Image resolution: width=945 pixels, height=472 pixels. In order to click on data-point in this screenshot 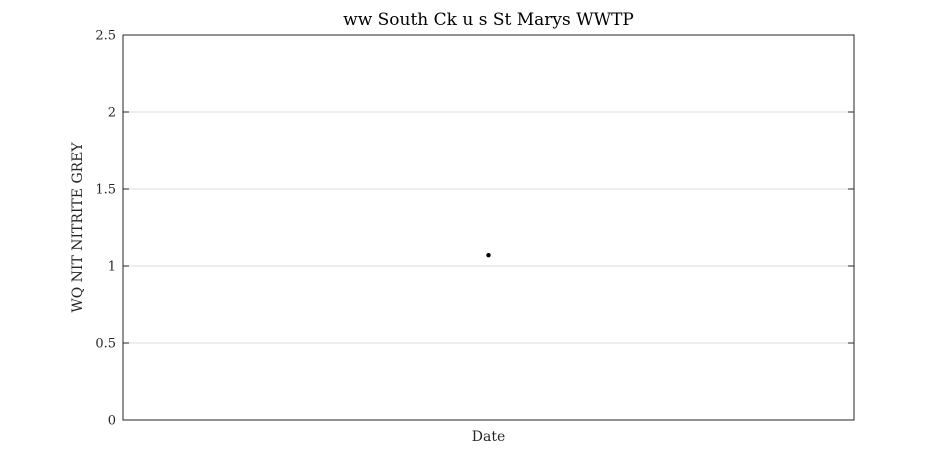, I will do `click(488, 255)`.